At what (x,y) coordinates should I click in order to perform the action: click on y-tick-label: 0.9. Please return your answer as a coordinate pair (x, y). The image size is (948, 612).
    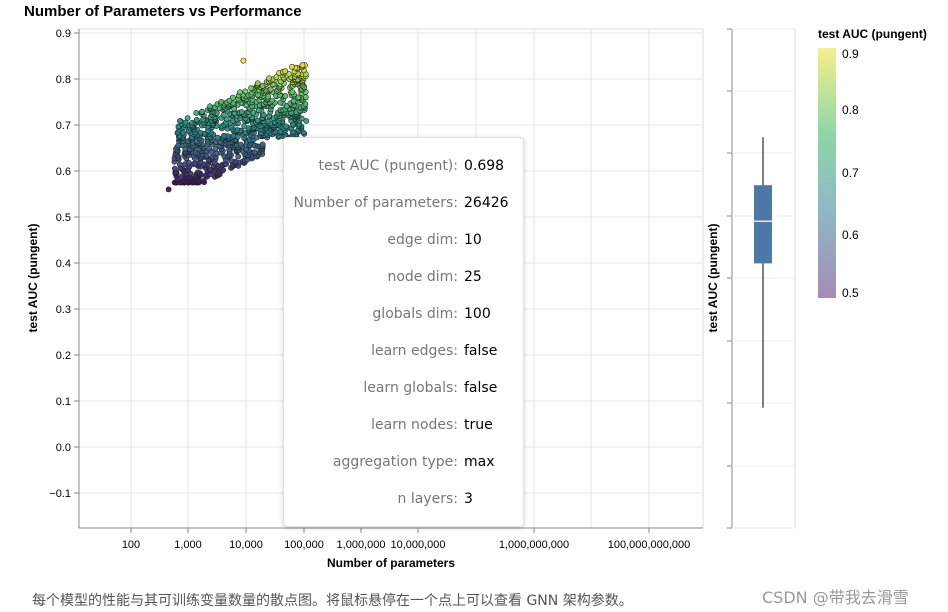
    Looking at the image, I should click on (63, 34).